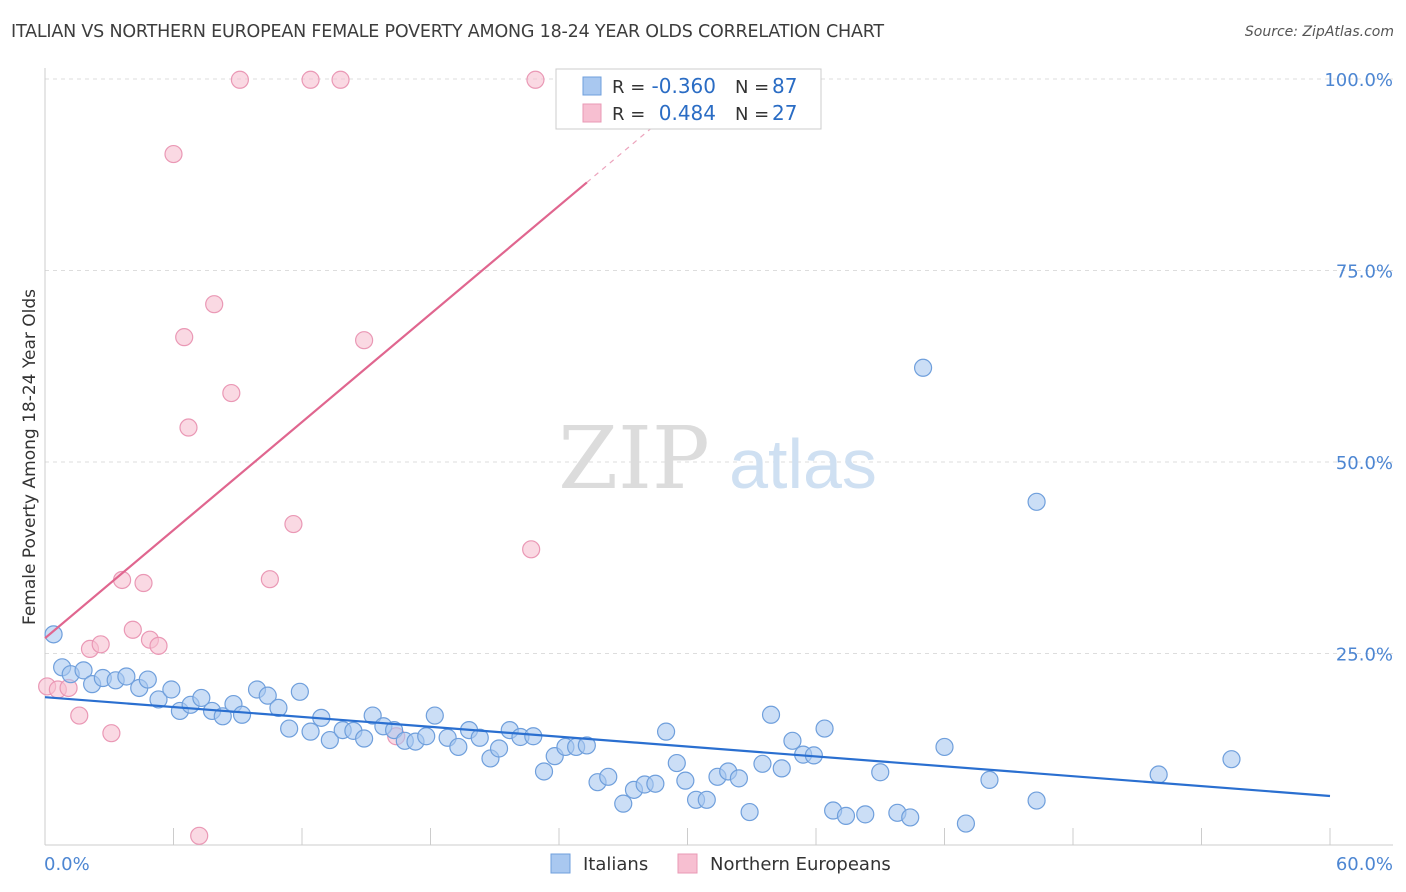 This screenshot has height=892, width=1406. What do you see at coordinates (628, 114) in the screenshot?
I see `legend-r-label-2: R =` at bounding box center [628, 114].